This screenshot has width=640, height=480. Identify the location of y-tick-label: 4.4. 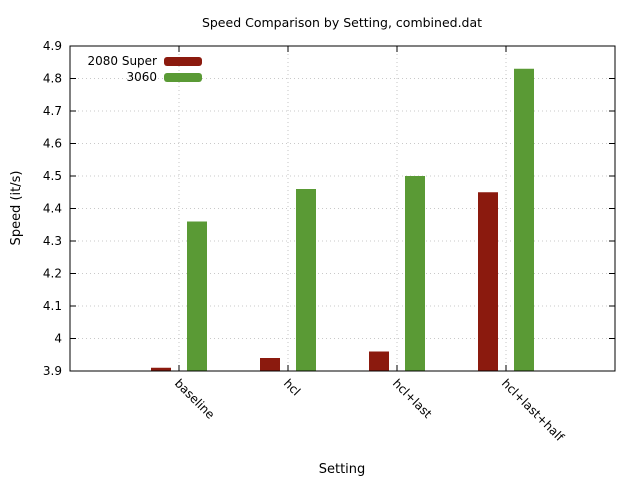
(52, 209).